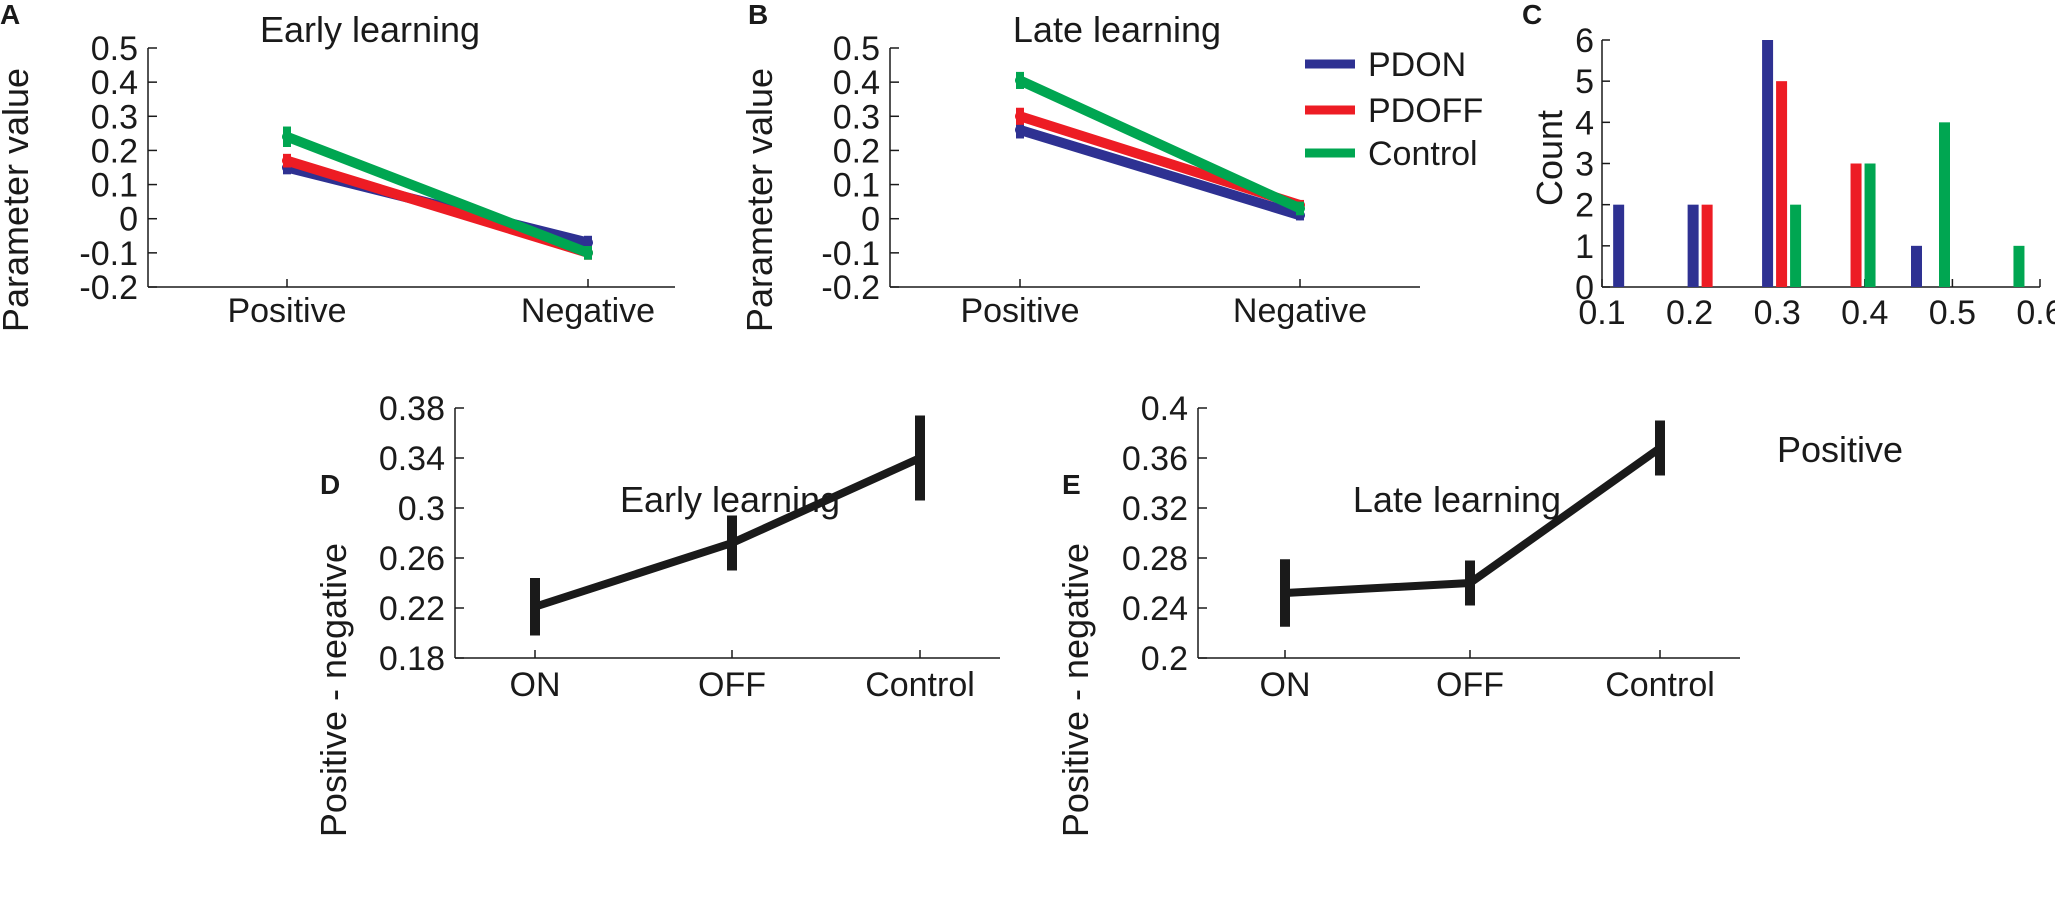 The height and width of the screenshot is (904, 2055). Describe the element at coordinates (689, 547) in the screenshot. I see `panel-d-marks: 0.18 0.22 0.26 0.3 0.34 0.38 ON OFF Control` at that location.